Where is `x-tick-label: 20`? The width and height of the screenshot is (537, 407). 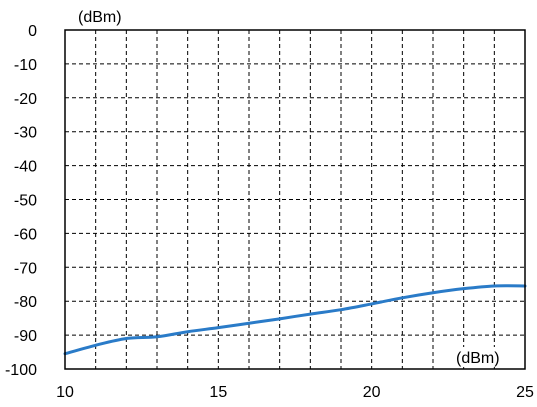
x-tick-label: 20 is located at coordinates (372, 392).